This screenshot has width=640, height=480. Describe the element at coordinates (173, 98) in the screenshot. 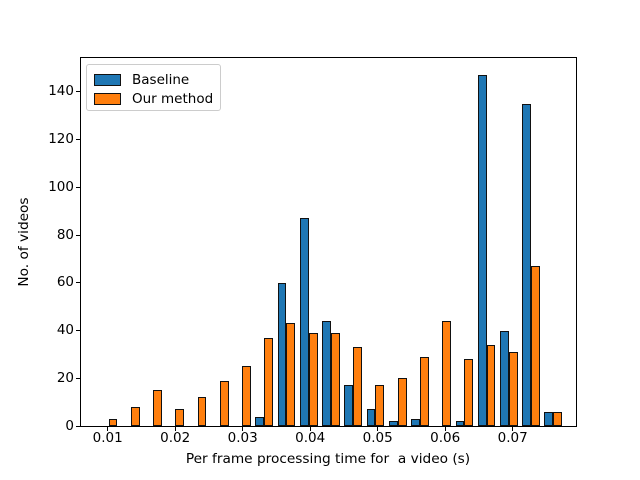

I see `legend-label-our-method: Our method` at that location.